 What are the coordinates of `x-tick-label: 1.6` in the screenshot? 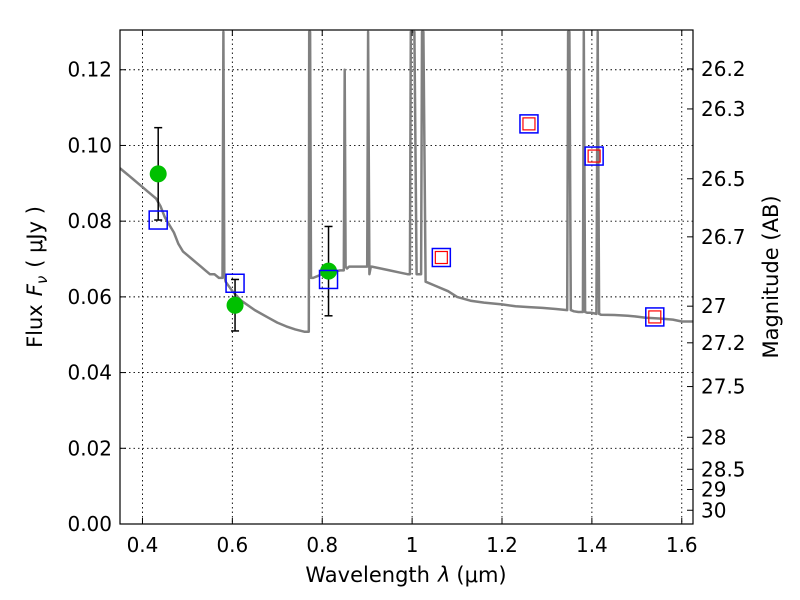 It's located at (682, 545).